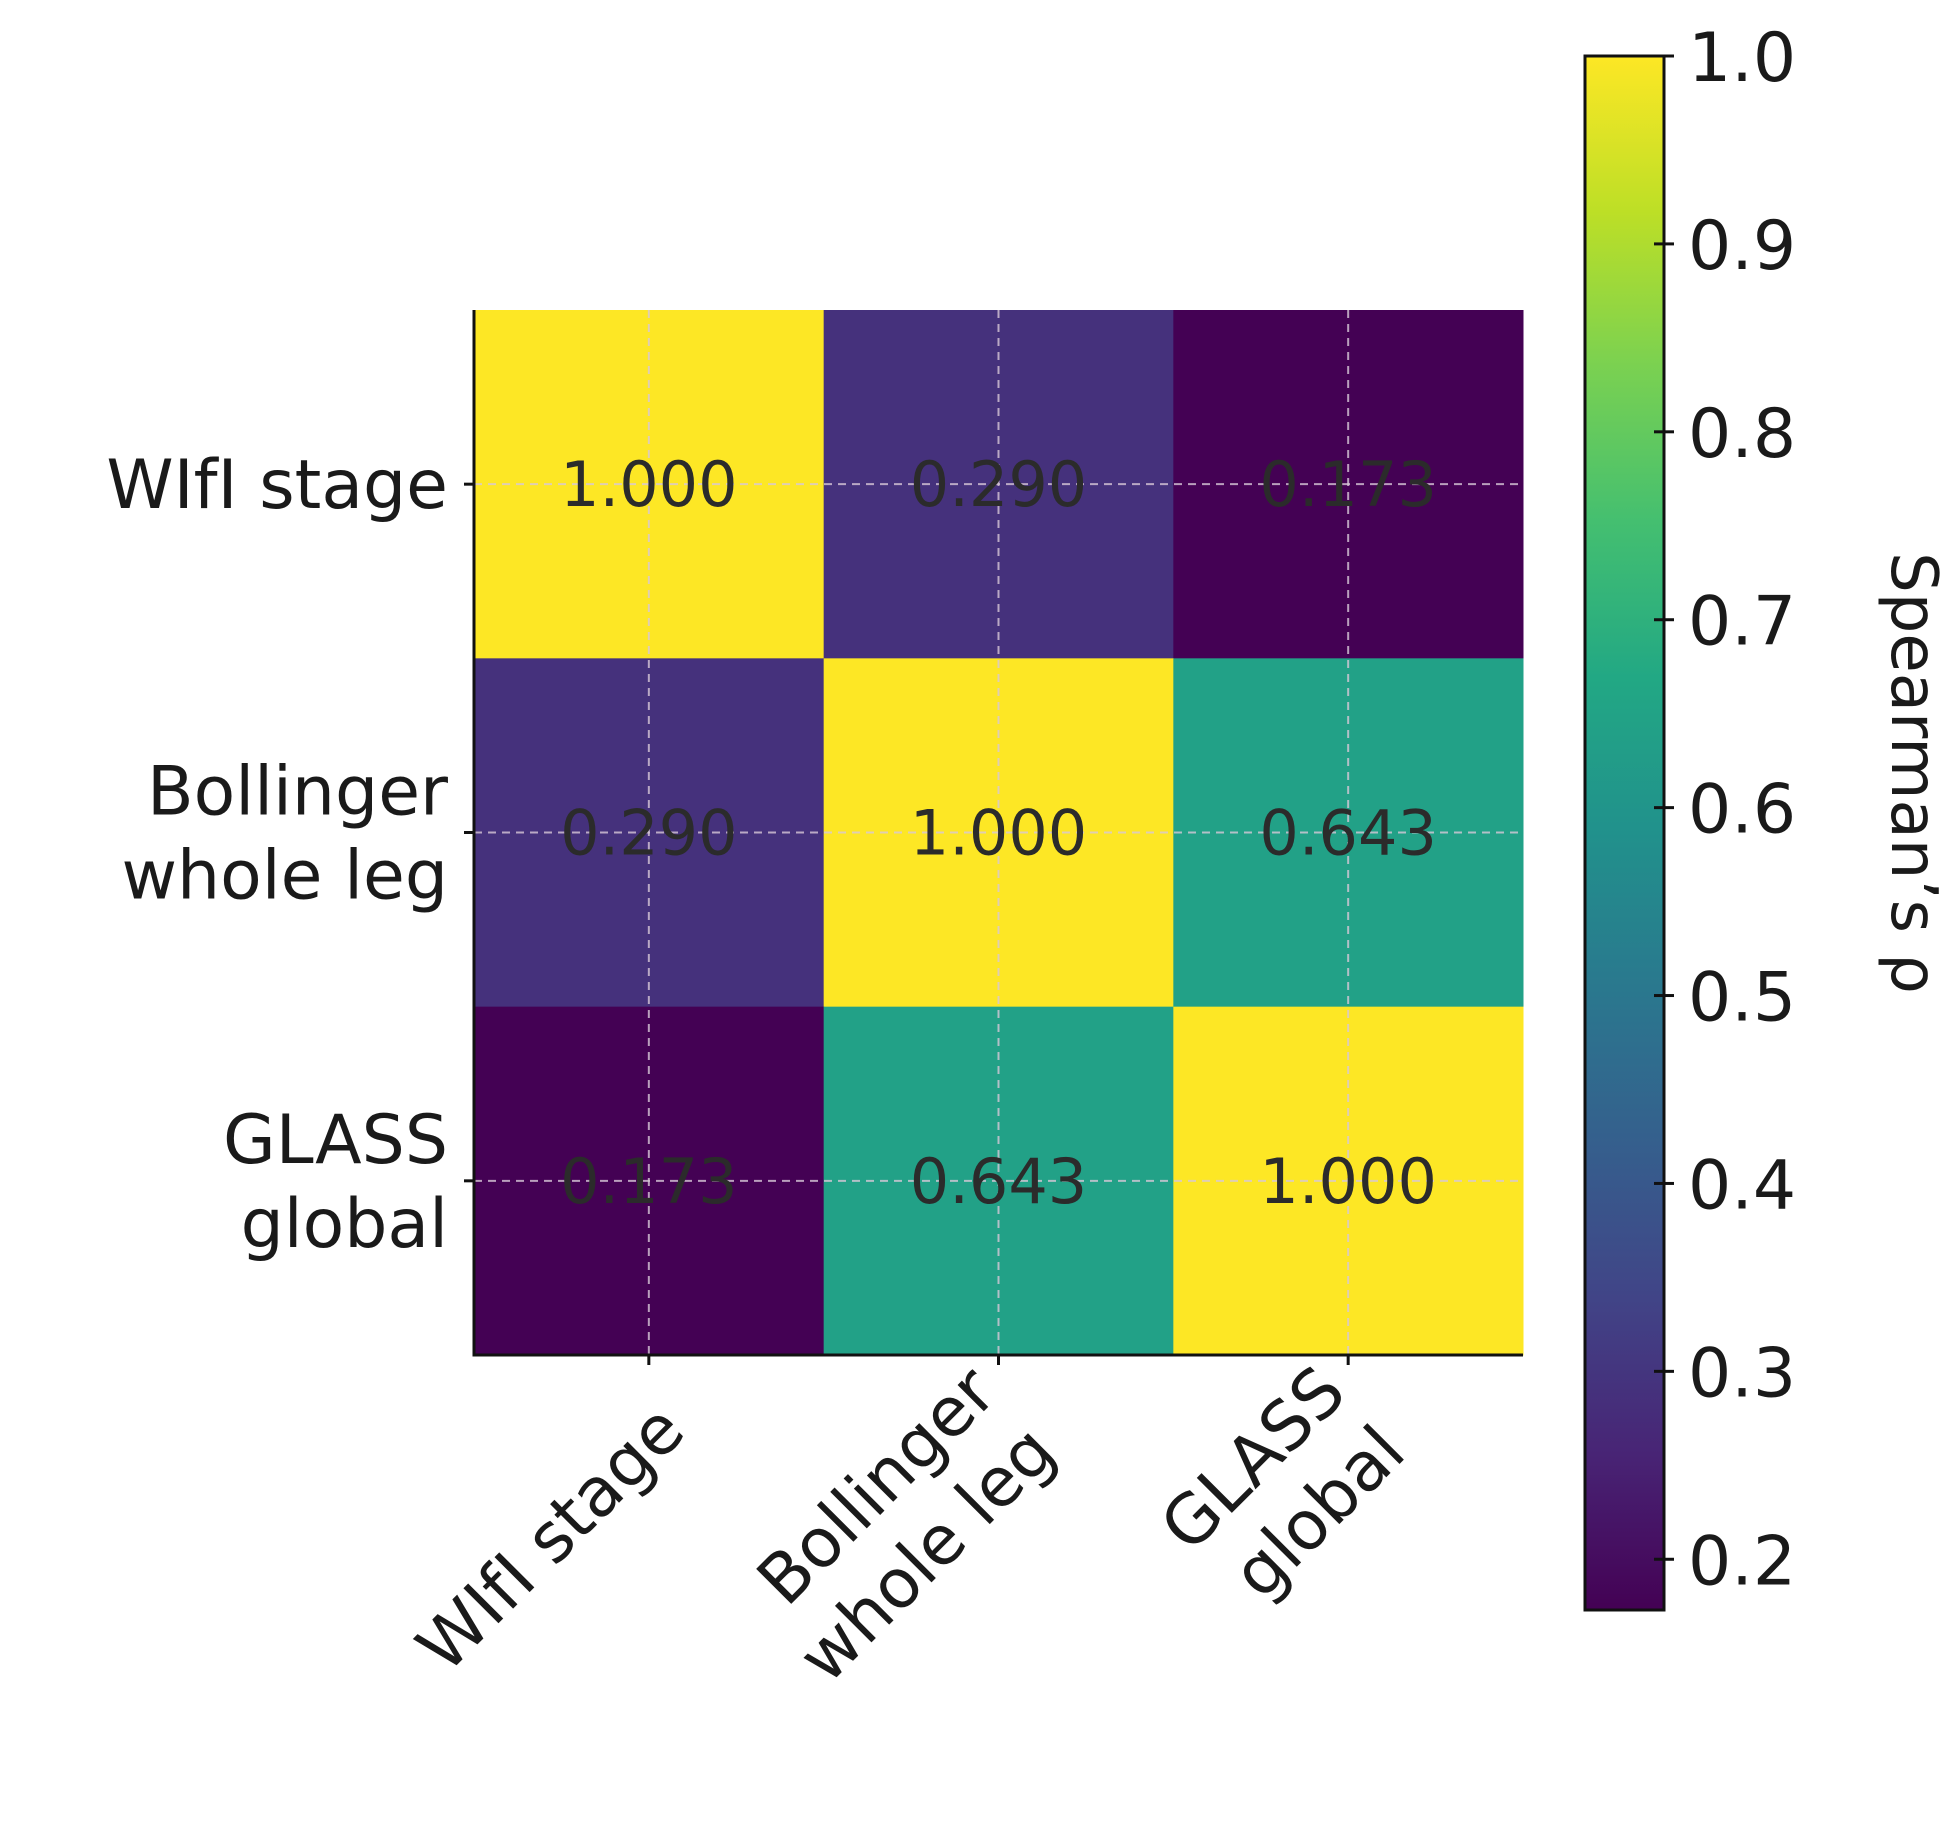  I want to click on x-tick-label: WIfI stage, so click(550, 1538).